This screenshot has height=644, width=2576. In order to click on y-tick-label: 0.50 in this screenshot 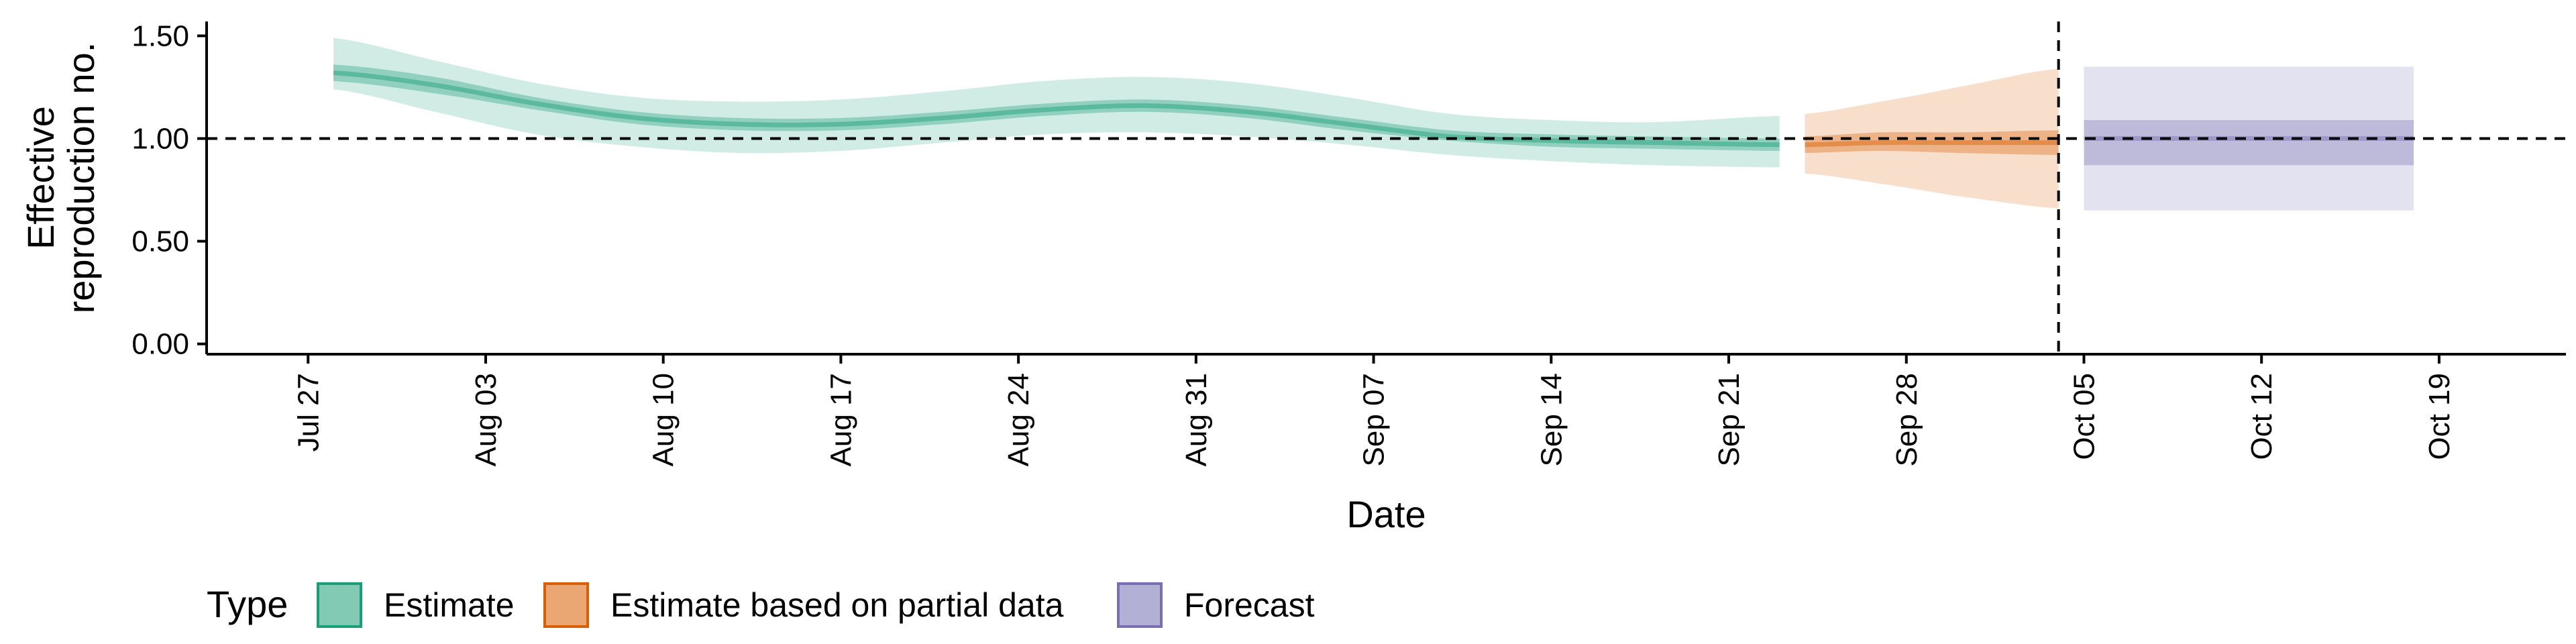, I will do `click(160, 241)`.